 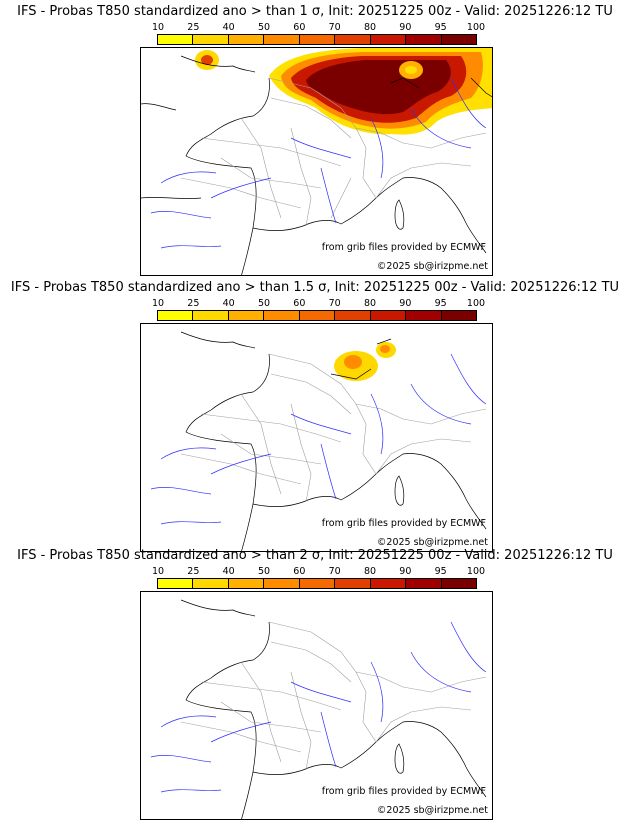 What do you see at coordinates (207, 60) in the screenshot?
I see `anomaly-england-core` at bounding box center [207, 60].